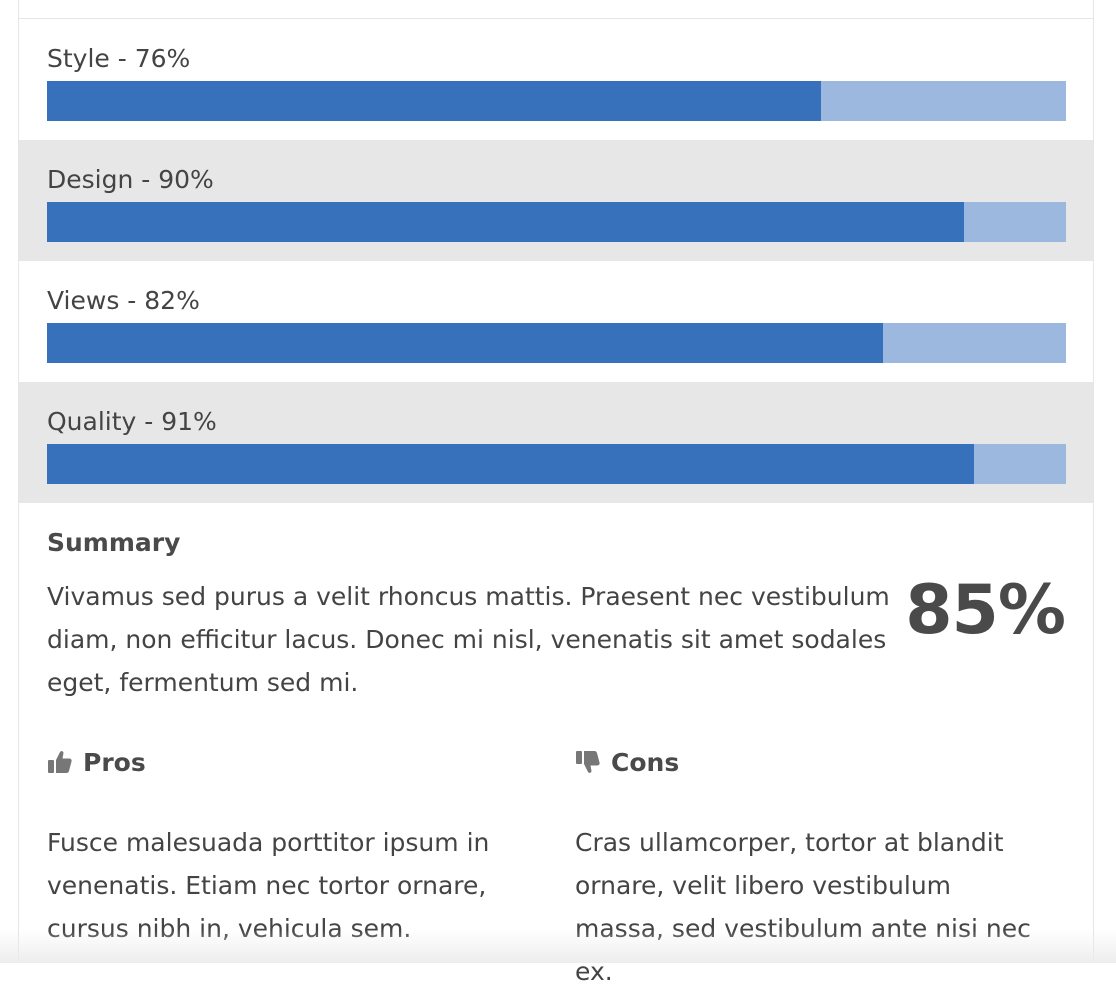 The height and width of the screenshot is (993, 1116). Describe the element at coordinates (556, 200) in the screenshot. I see `rating-row-design: Design - 90%` at that location.